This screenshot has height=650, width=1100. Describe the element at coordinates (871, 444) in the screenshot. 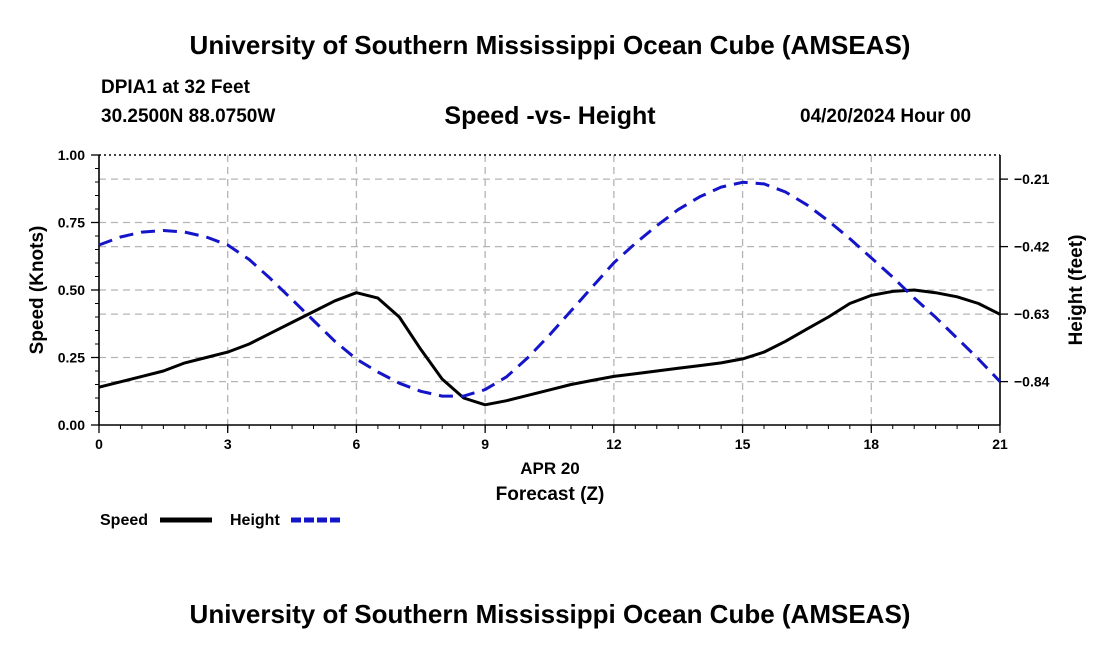

I see `x-tick-label: 18` at that location.